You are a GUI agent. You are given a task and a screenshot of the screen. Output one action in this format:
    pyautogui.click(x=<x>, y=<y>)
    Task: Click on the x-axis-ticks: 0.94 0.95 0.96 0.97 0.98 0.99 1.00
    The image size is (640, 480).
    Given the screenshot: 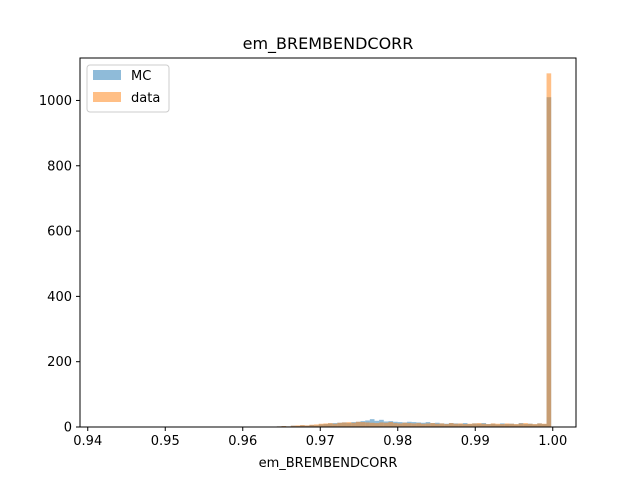 What is the action you would take?
    pyautogui.click(x=320, y=438)
    